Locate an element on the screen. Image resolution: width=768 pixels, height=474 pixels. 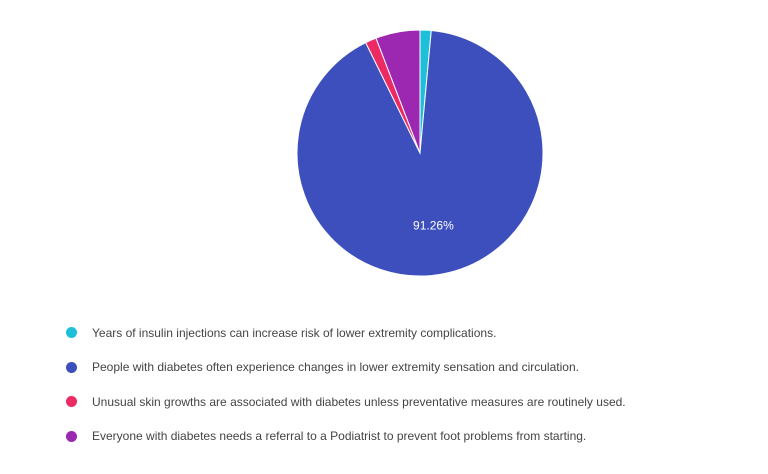
legend-swatch-skin-growths is located at coordinates (71, 401).